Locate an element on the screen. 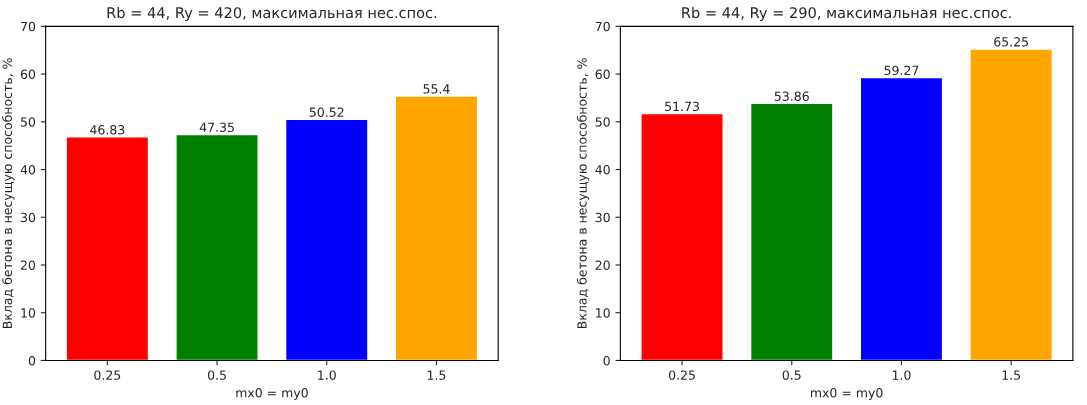  data-label: 65.25 is located at coordinates (1011, 42).